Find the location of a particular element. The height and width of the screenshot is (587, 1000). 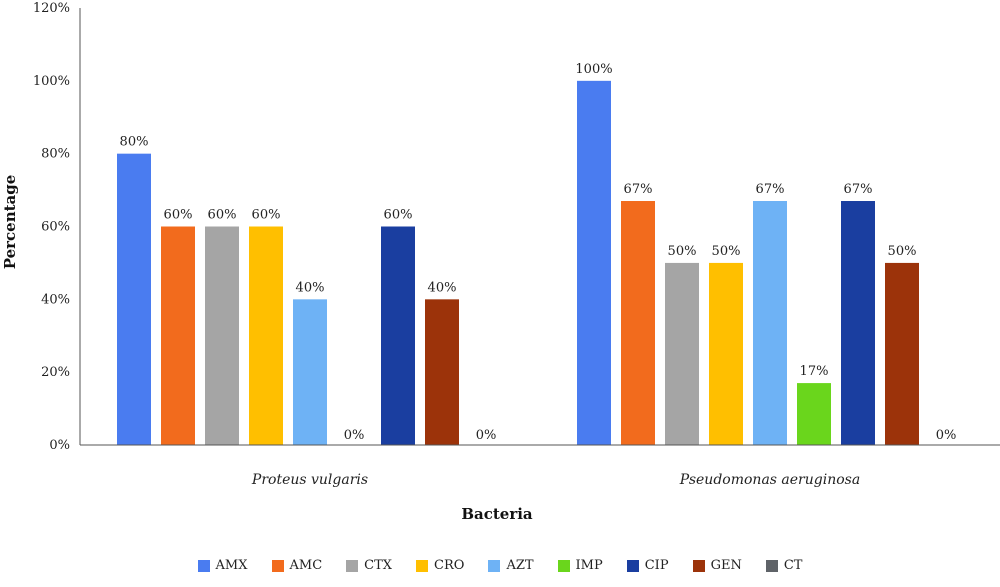

legend-item-azt: AZT is located at coordinates (511, 565).